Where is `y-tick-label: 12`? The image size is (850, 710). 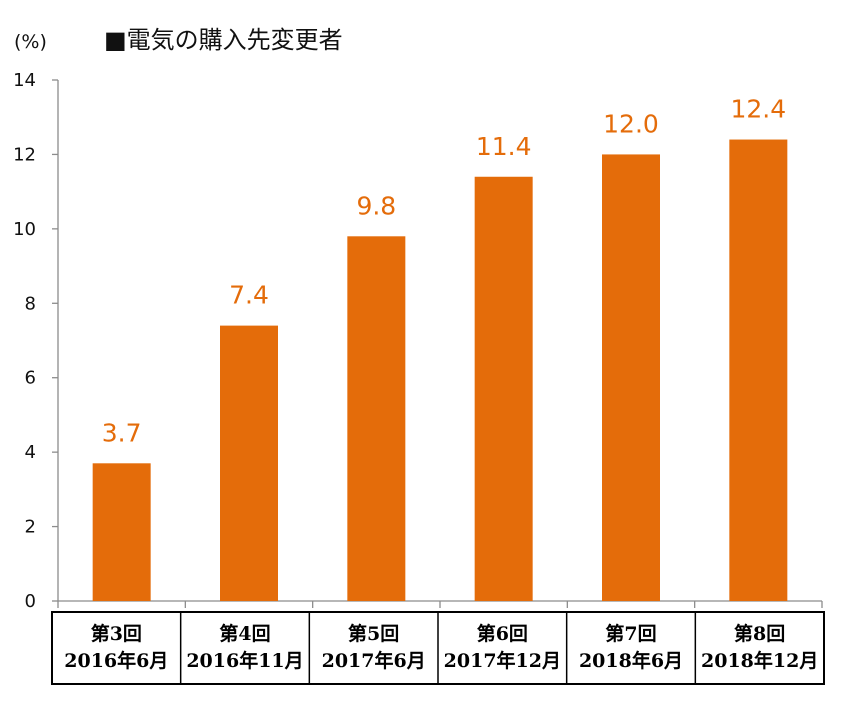
y-tick-label: 12 is located at coordinates (24, 154).